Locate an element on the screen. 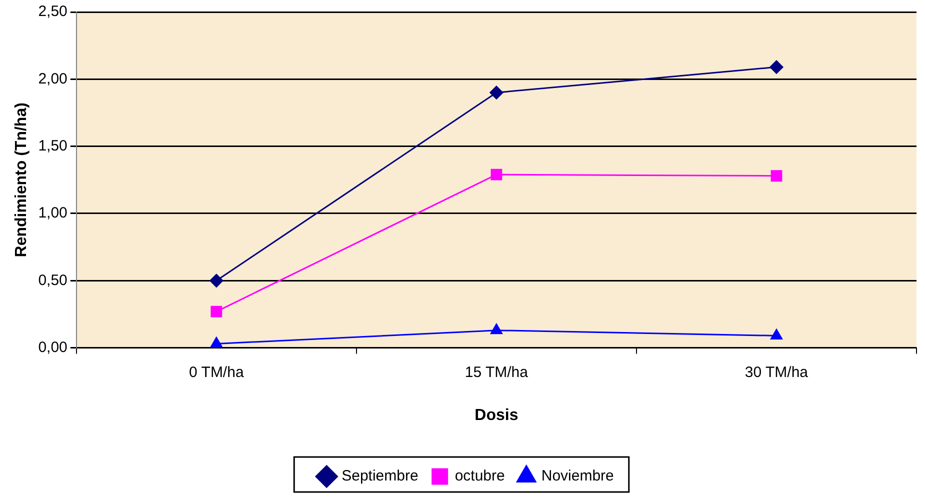 The width and height of the screenshot is (925, 498). legend-label: octubre is located at coordinates (479, 476).